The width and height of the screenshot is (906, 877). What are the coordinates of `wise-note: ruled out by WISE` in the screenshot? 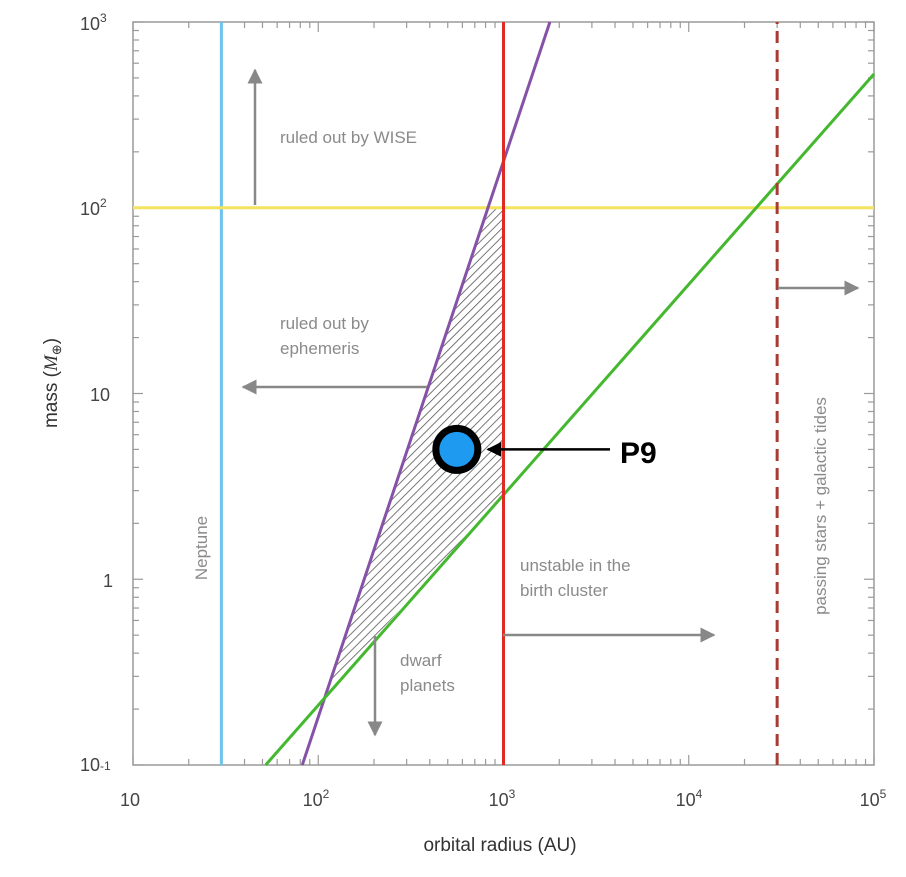 It's located at (348, 137).